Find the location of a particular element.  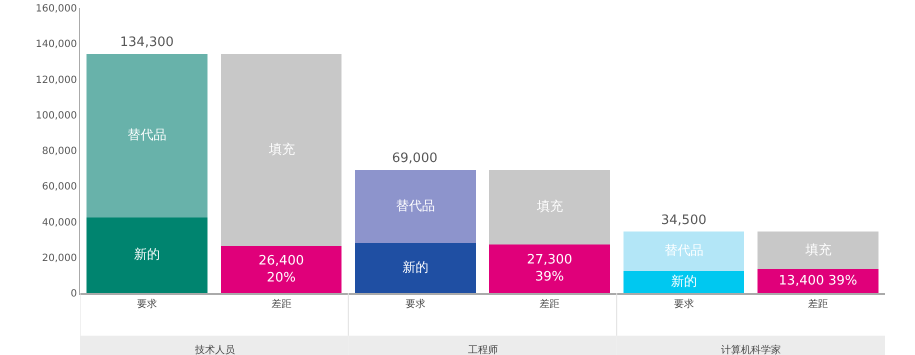

y-tick-label: 80,000 is located at coordinates (59, 151).